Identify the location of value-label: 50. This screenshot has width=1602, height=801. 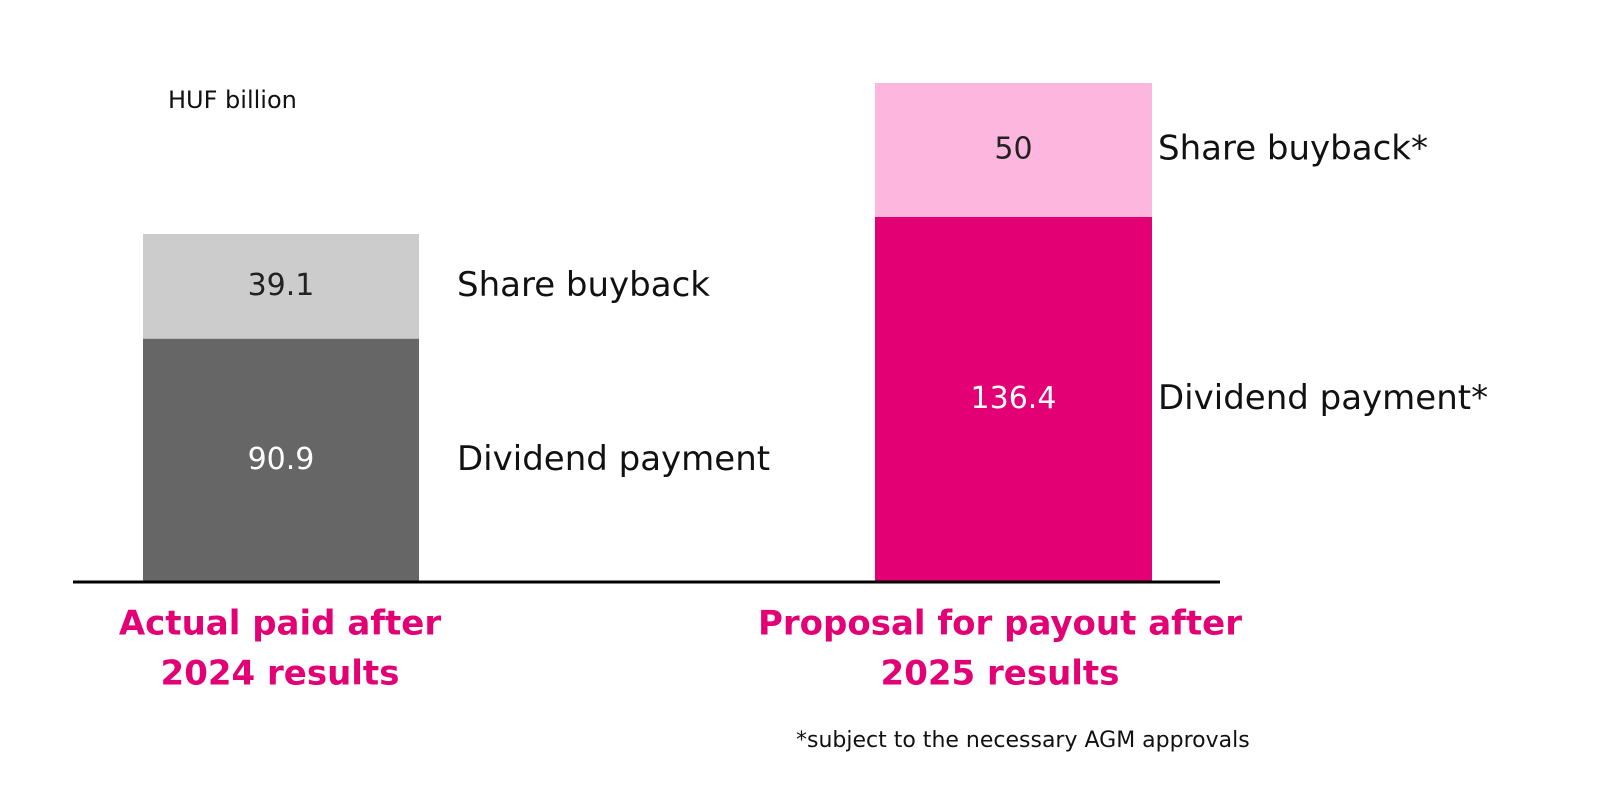
(1013, 148).